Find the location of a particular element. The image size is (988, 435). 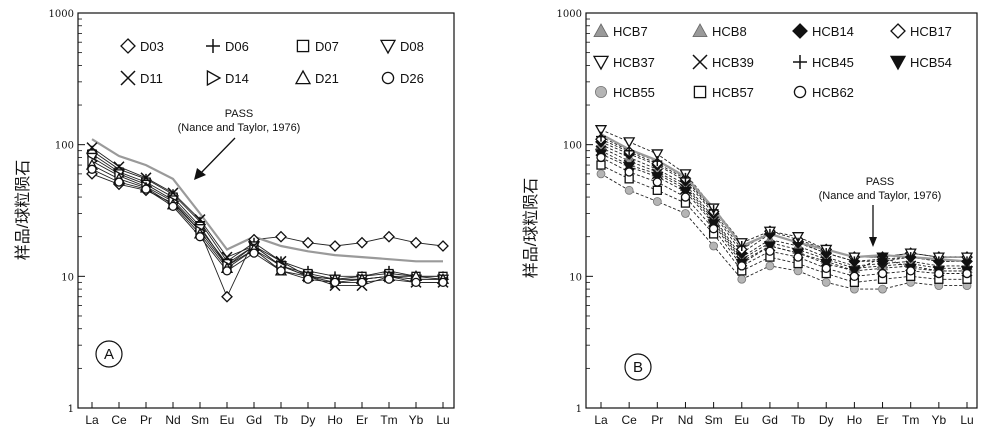

legend-label-hcb54: HCB54 is located at coordinates (931, 62).